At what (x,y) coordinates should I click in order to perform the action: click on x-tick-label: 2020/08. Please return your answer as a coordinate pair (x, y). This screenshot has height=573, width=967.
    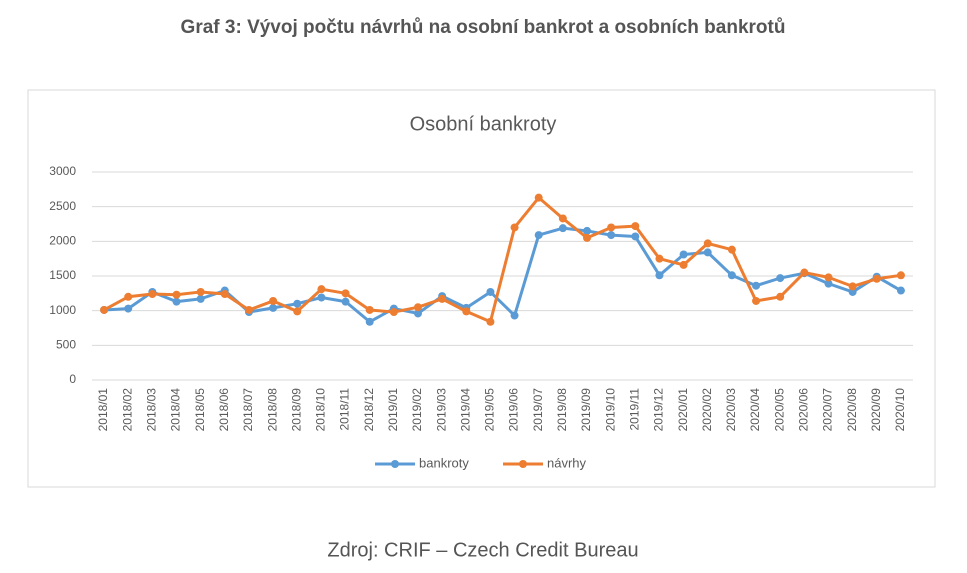
    Looking at the image, I should click on (852, 410).